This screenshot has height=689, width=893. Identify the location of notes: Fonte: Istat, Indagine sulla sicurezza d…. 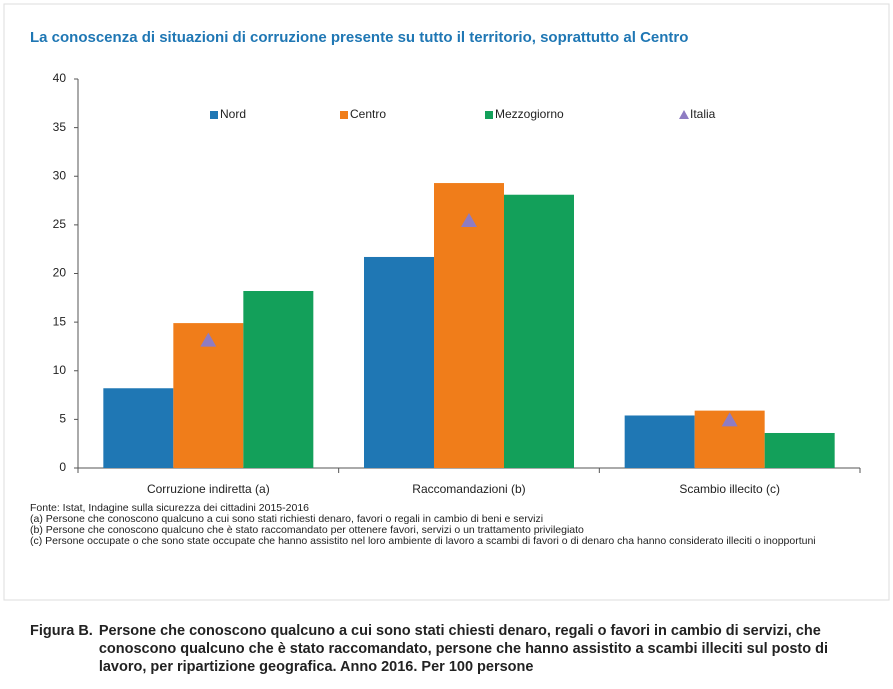
(455, 525).